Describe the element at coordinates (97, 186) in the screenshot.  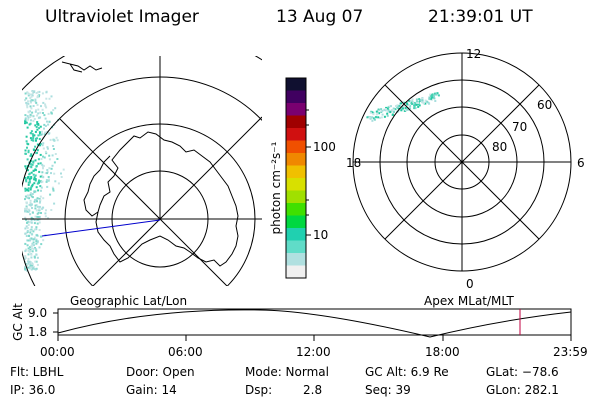
I see `peninsula-coastline` at that location.